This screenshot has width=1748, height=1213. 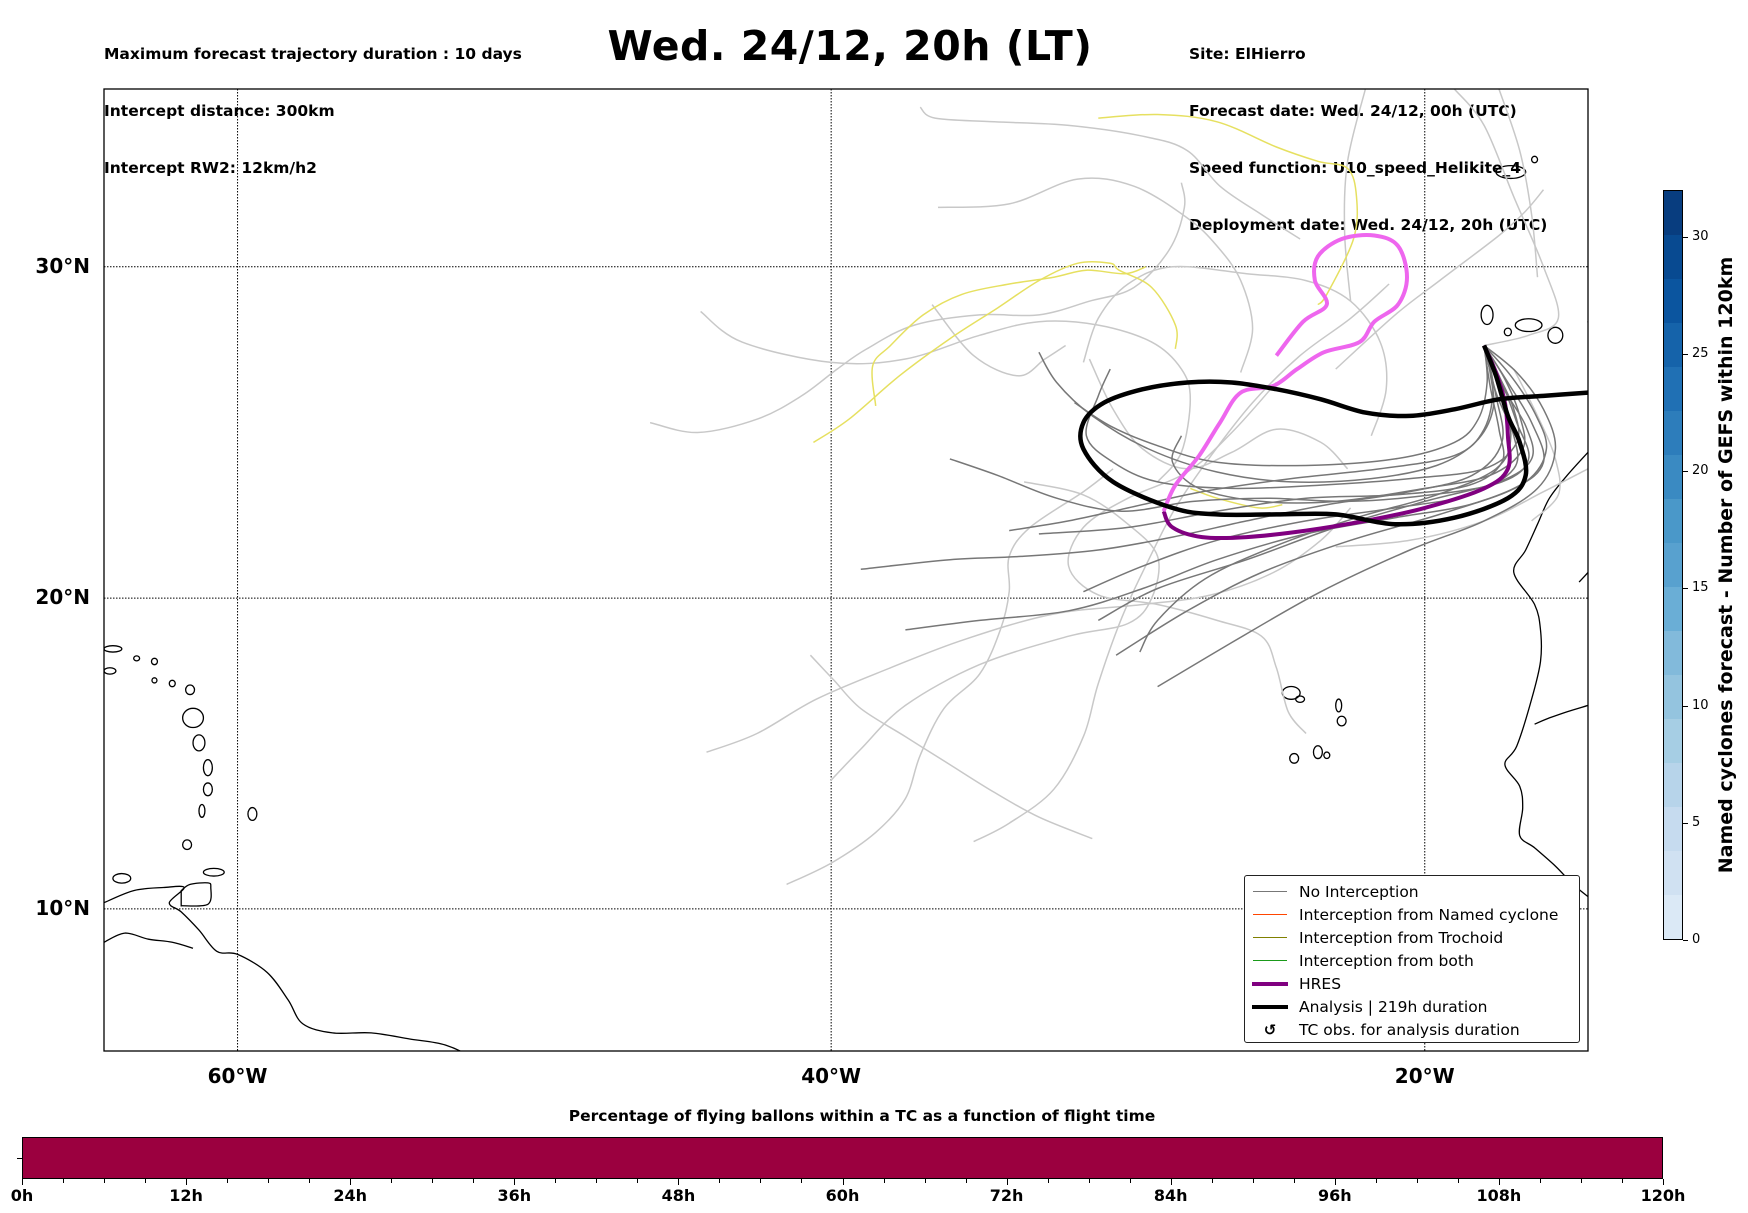 What do you see at coordinates (350, 1195) in the screenshot?
I see `time-bar-tick-label: 24h` at bounding box center [350, 1195].